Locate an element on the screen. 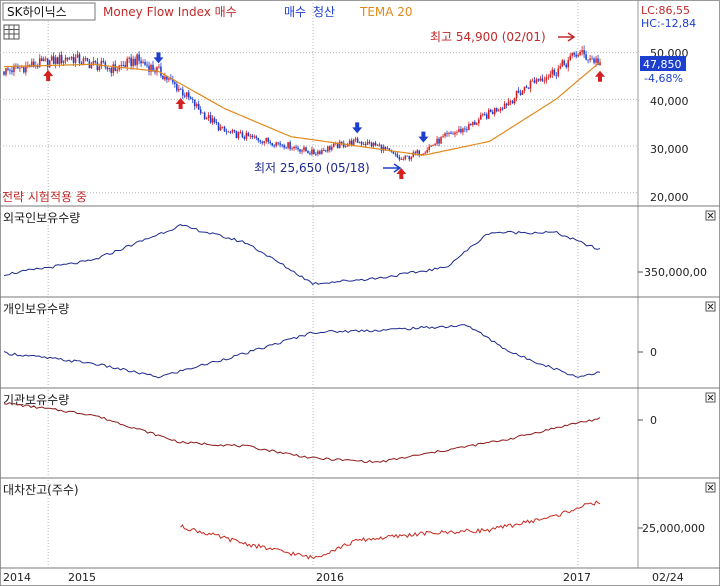  grid-icon is located at coordinates (11, 32).